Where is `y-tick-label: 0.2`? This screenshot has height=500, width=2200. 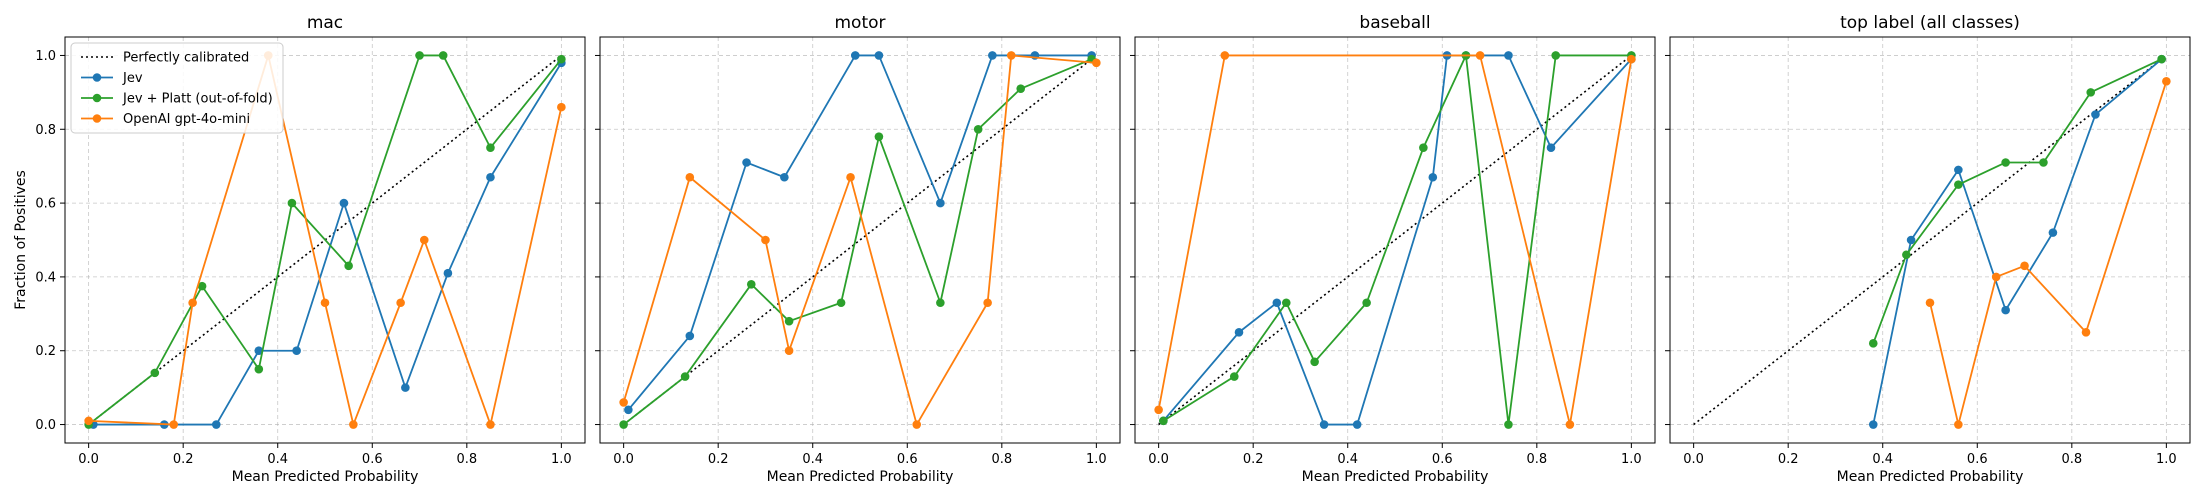 y-tick-label: 0.2 is located at coordinates (45, 351).